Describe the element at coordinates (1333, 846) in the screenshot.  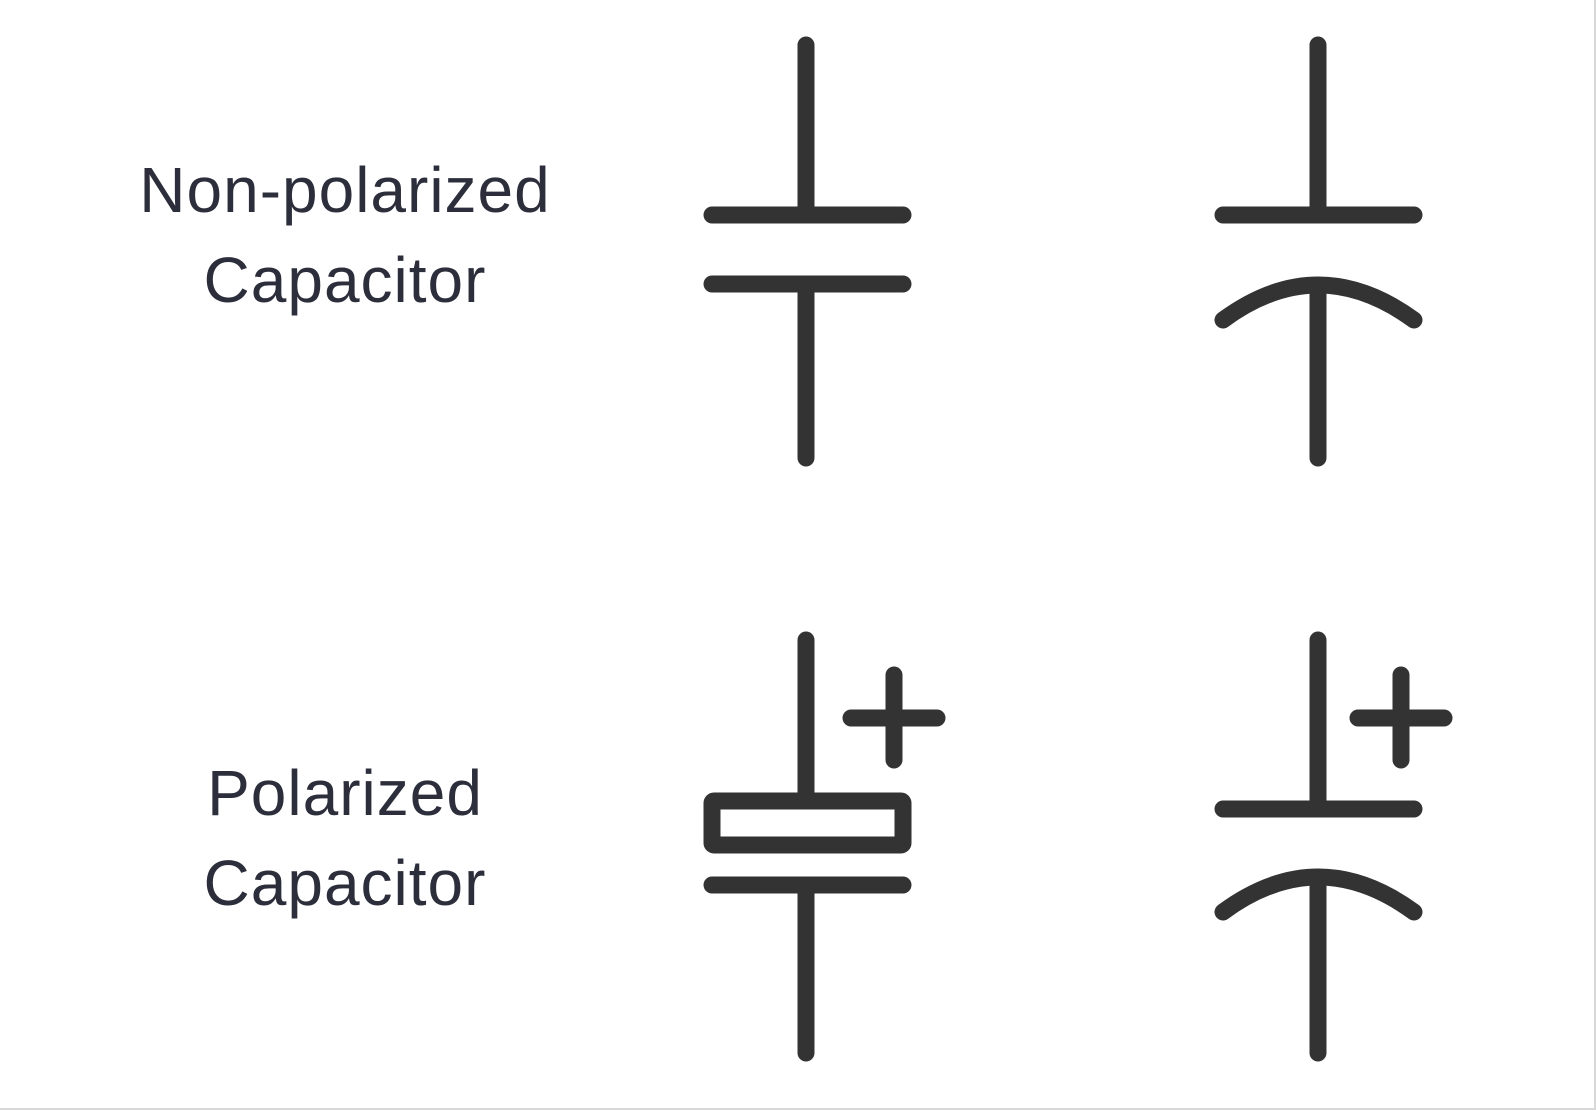
I see `polarized-curved-plate-symbol` at that location.